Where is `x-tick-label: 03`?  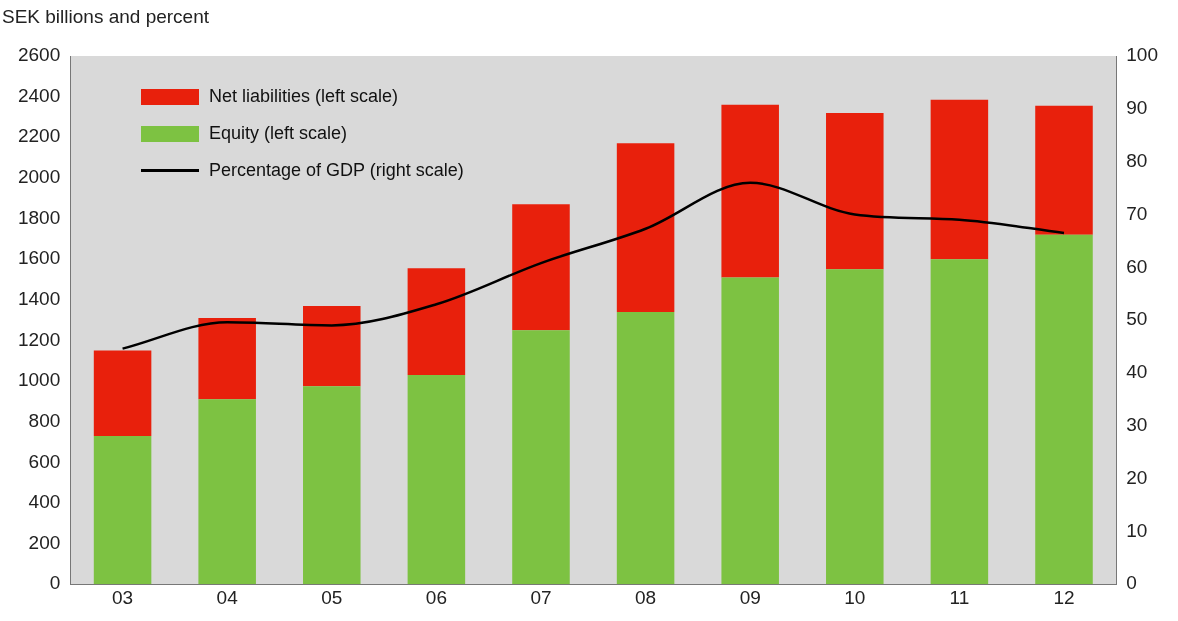
x-tick-label: 03 is located at coordinates (123, 597).